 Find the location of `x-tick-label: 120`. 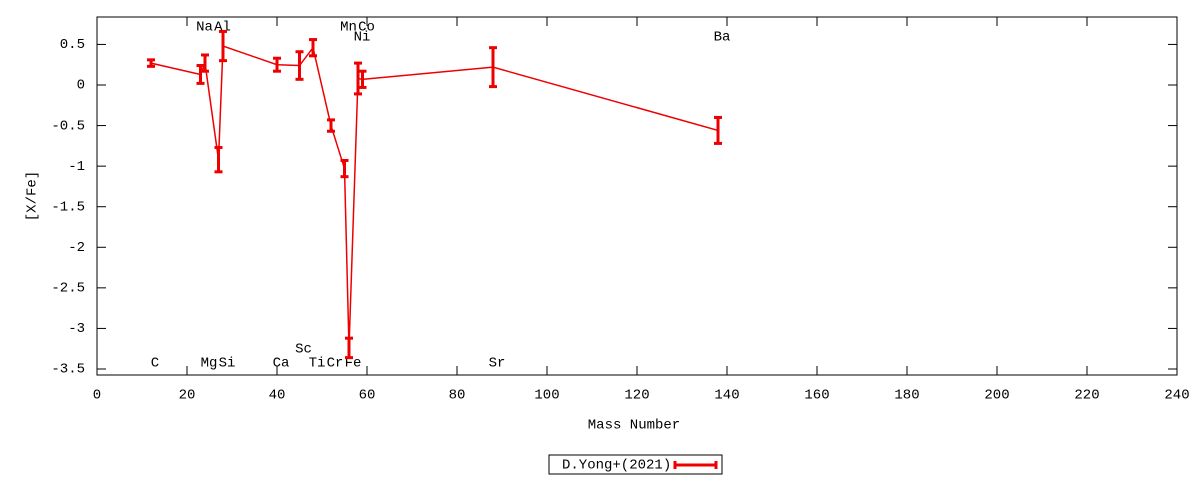

x-tick-label: 120 is located at coordinates (636, 396).